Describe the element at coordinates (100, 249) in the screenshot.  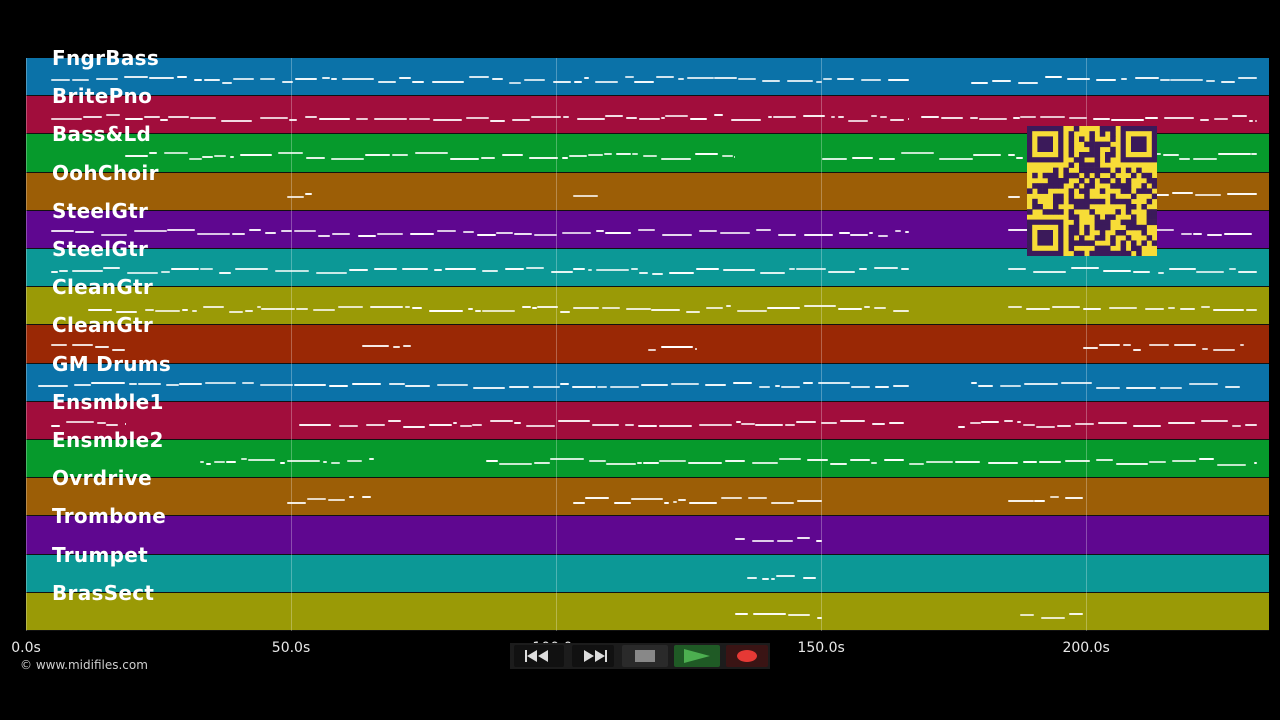
I see `track-label: SteelGtr` at that location.